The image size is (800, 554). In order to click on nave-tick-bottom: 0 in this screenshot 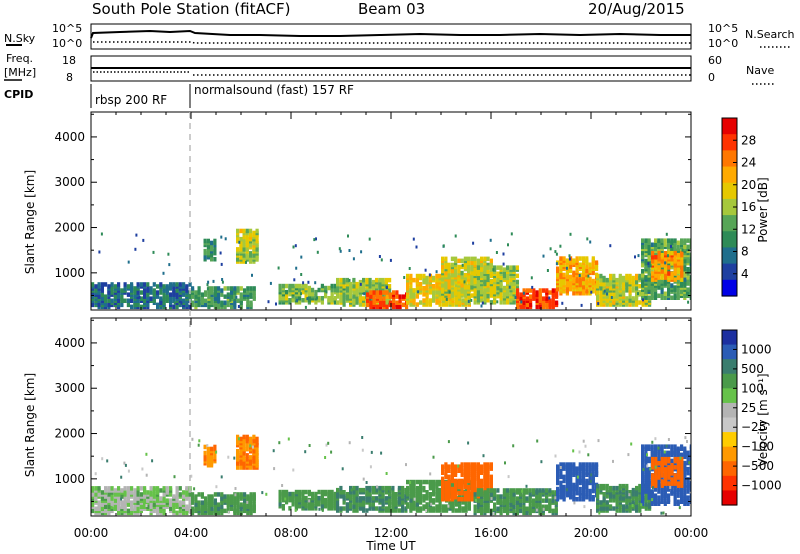, I will do `click(711, 77)`.